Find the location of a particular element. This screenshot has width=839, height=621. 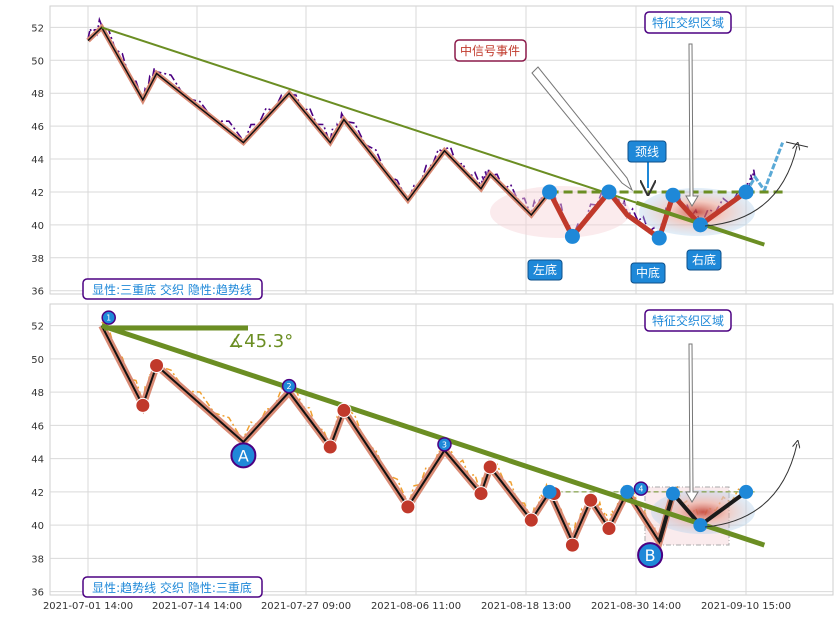

neck-label: 颈线 is located at coordinates (647, 152).